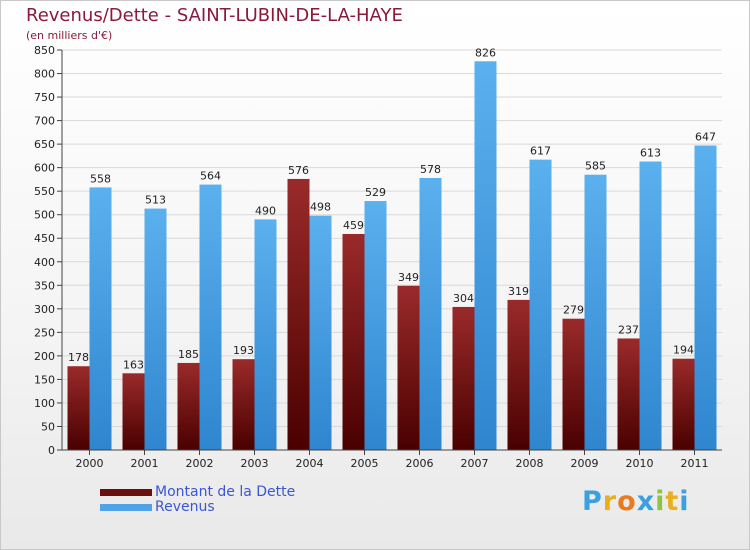  I want to click on x-tick-label: 2003, so click(255, 463).